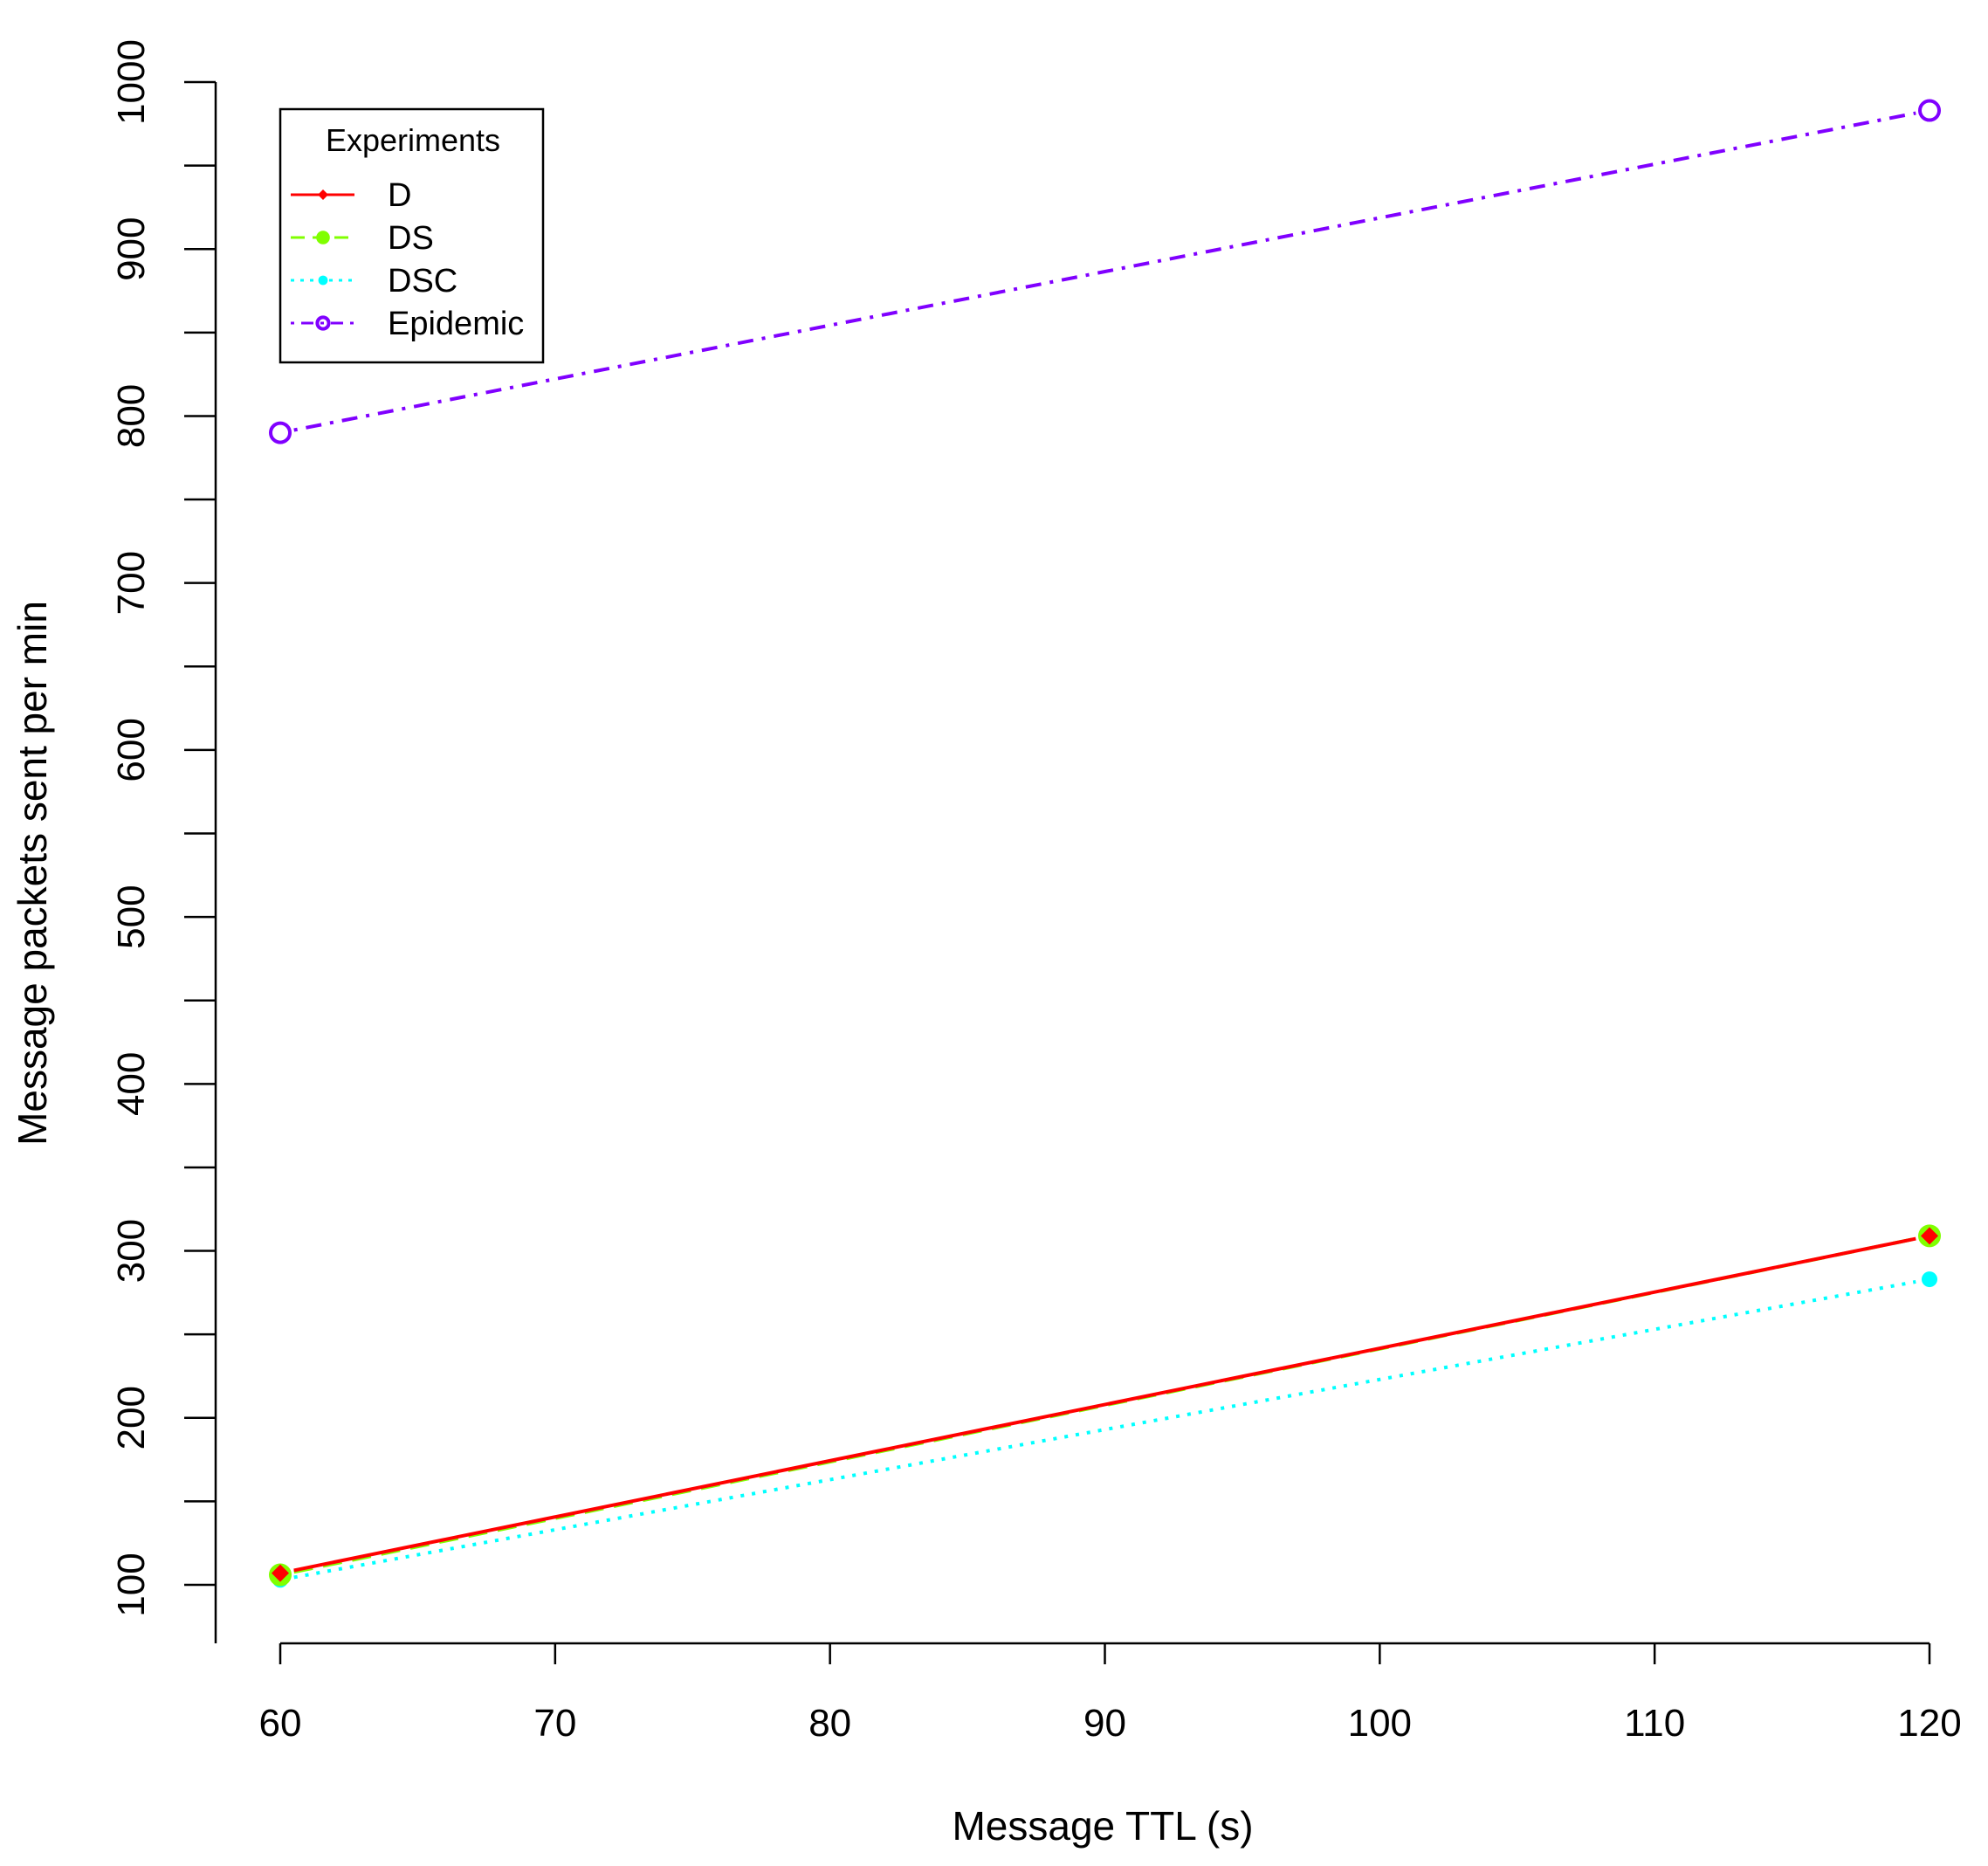 The image size is (1988, 1866). Describe the element at coordinates (323, 194) in the screenshot. I see `legend-swatch-marker-d` at that location.